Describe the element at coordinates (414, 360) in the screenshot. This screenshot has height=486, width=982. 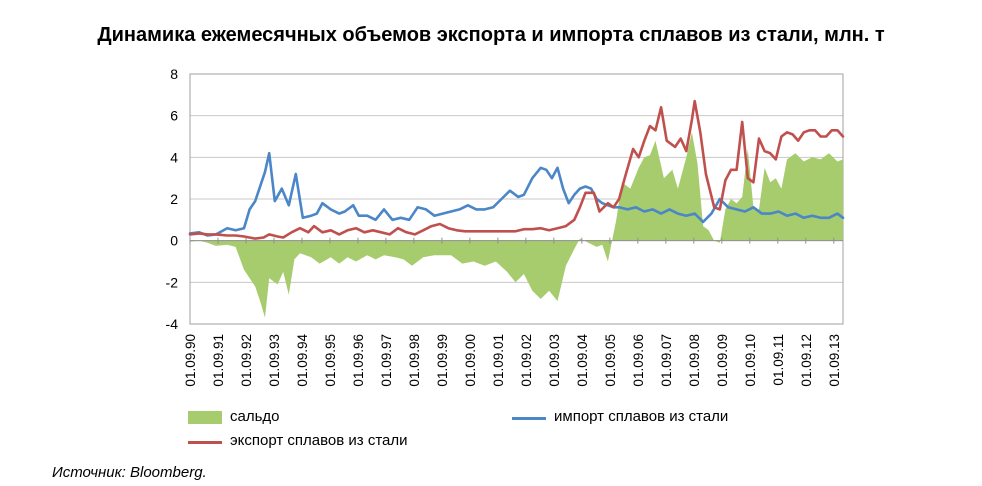
I see `x-tick-label: 01.09.98` at that location.